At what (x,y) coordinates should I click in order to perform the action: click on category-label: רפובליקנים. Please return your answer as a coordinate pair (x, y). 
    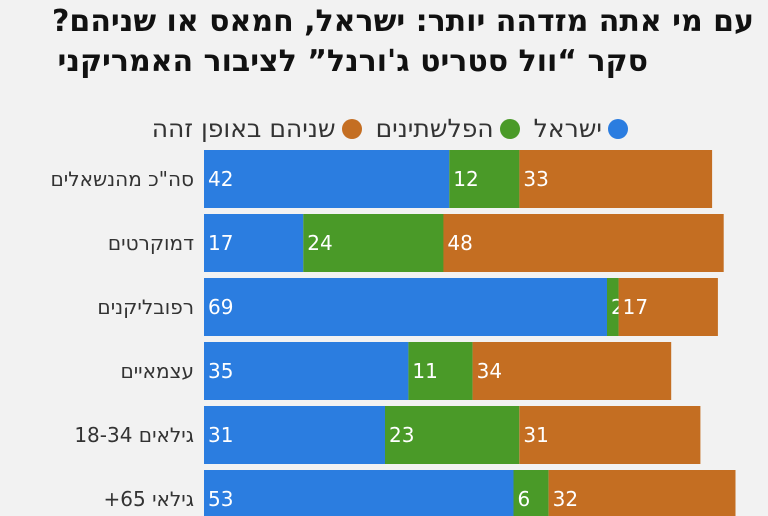
    Looking at the image, I should click on (145, 307).